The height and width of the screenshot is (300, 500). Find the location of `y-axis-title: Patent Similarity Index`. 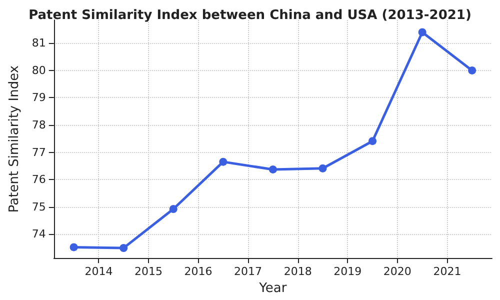

y-axis-title: Patent Similarity Index is located at coordinates (14, 139).